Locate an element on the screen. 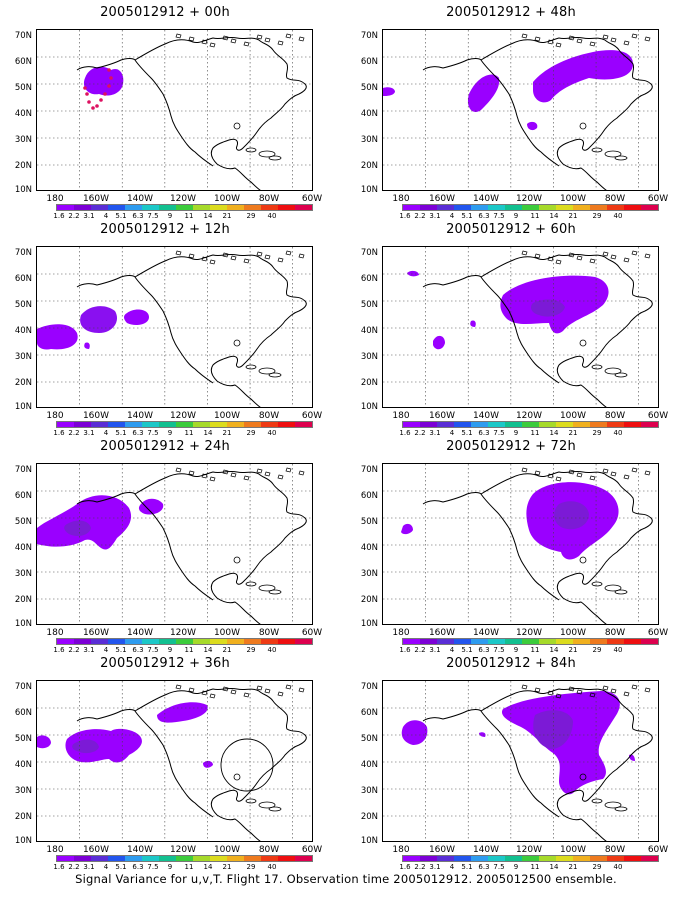  longitude-label: 160W is located at coordinates (442, 199).